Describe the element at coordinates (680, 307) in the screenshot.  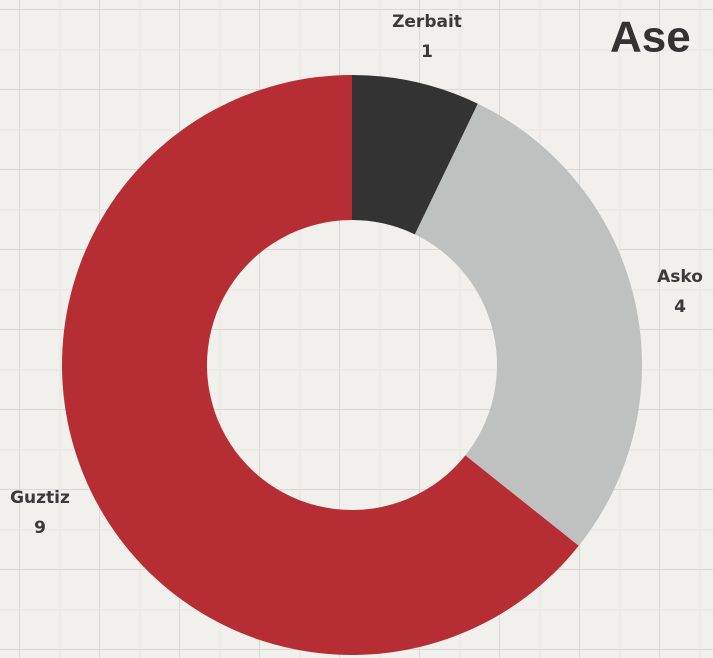
I see `slice-value: 4` at that location.